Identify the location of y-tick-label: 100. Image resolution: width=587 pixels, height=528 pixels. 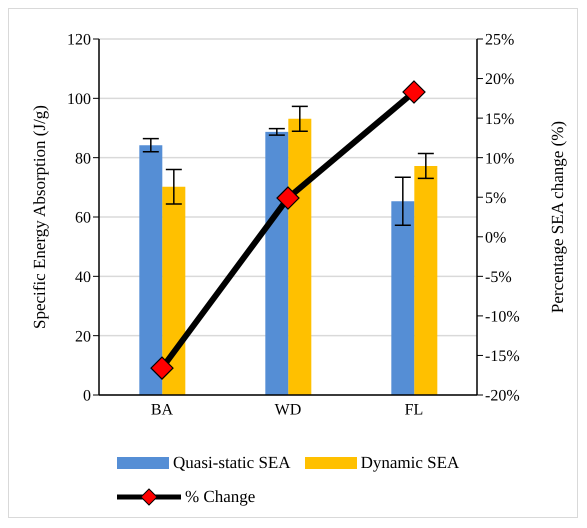
(79, 99).